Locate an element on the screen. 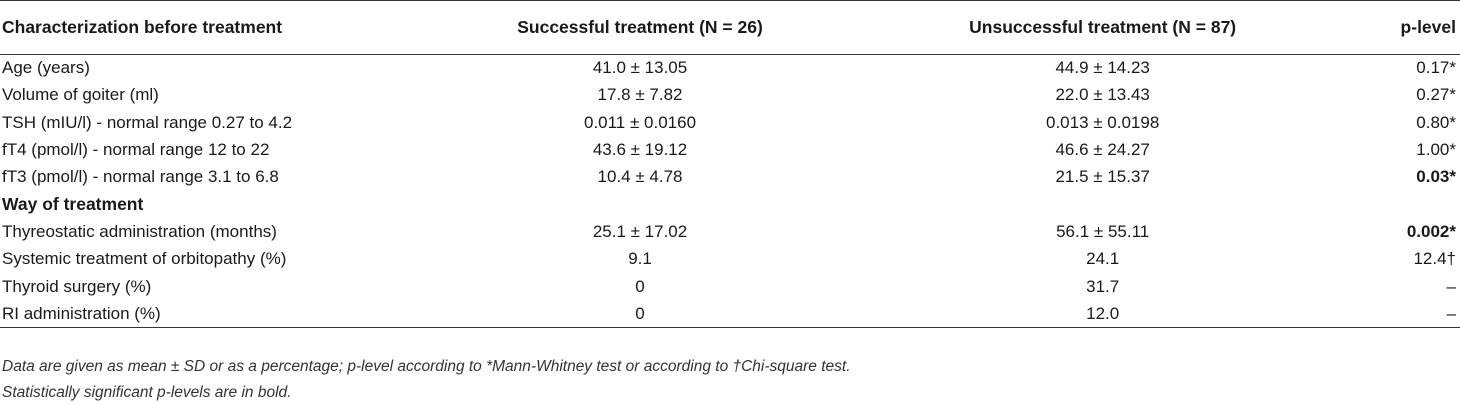 This screenshot has height=404, width=1460. row-label: Systemic treatment of orbitopathy (%) is located at coordinates (144, 259).